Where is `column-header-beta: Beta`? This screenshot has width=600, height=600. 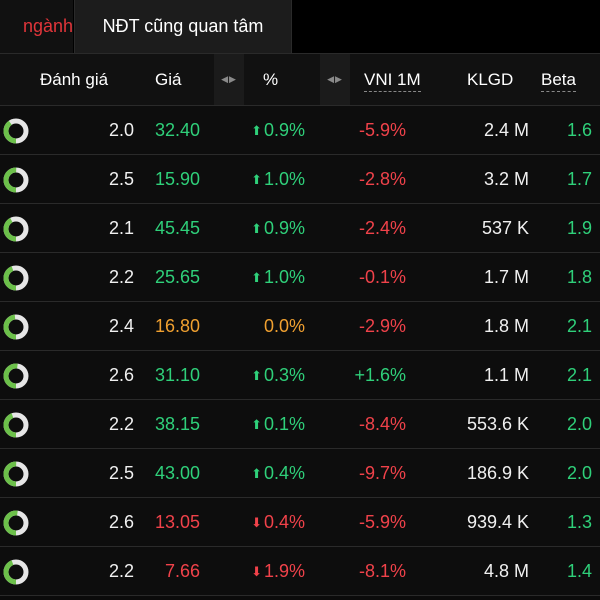 column-header-beta: Beta is located at coordinates (558, 79).